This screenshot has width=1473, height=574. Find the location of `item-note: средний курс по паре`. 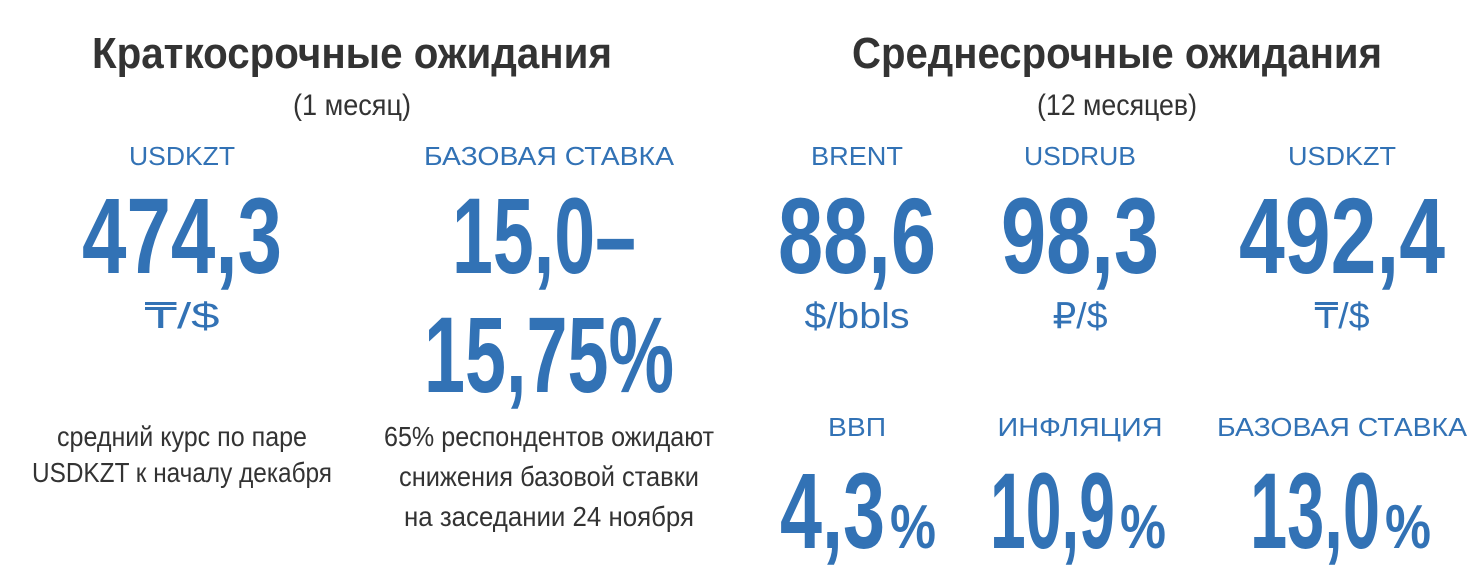

item-note: средний курс по паре is located at coordinates (182, 436).